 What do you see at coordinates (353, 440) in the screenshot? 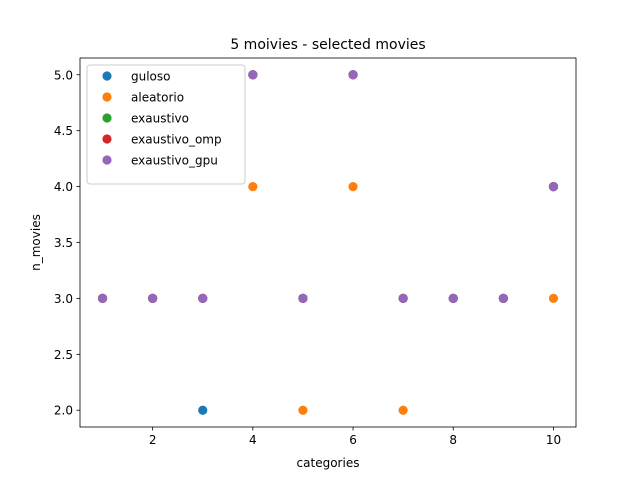
I see `x-tick-label: 6` at bounding box center [353, 440].